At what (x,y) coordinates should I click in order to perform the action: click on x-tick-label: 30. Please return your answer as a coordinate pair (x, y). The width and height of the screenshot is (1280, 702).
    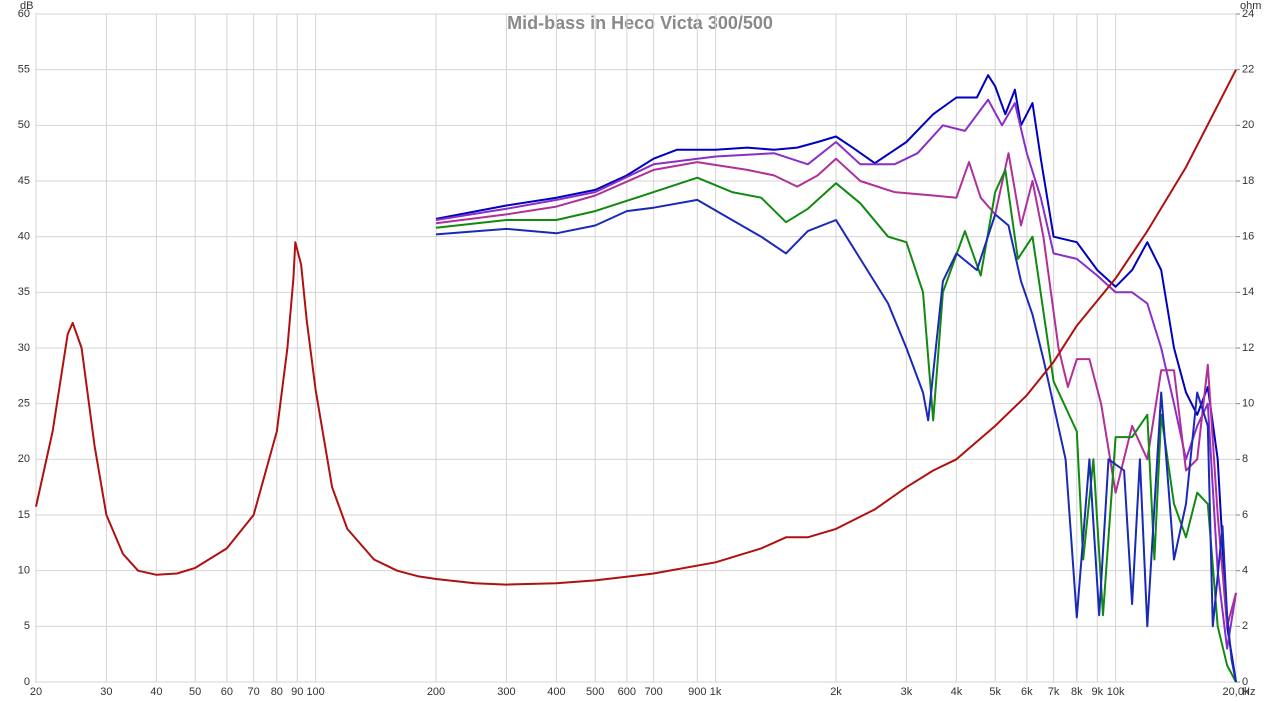
    Looking at the image, I should click on (106, 692).